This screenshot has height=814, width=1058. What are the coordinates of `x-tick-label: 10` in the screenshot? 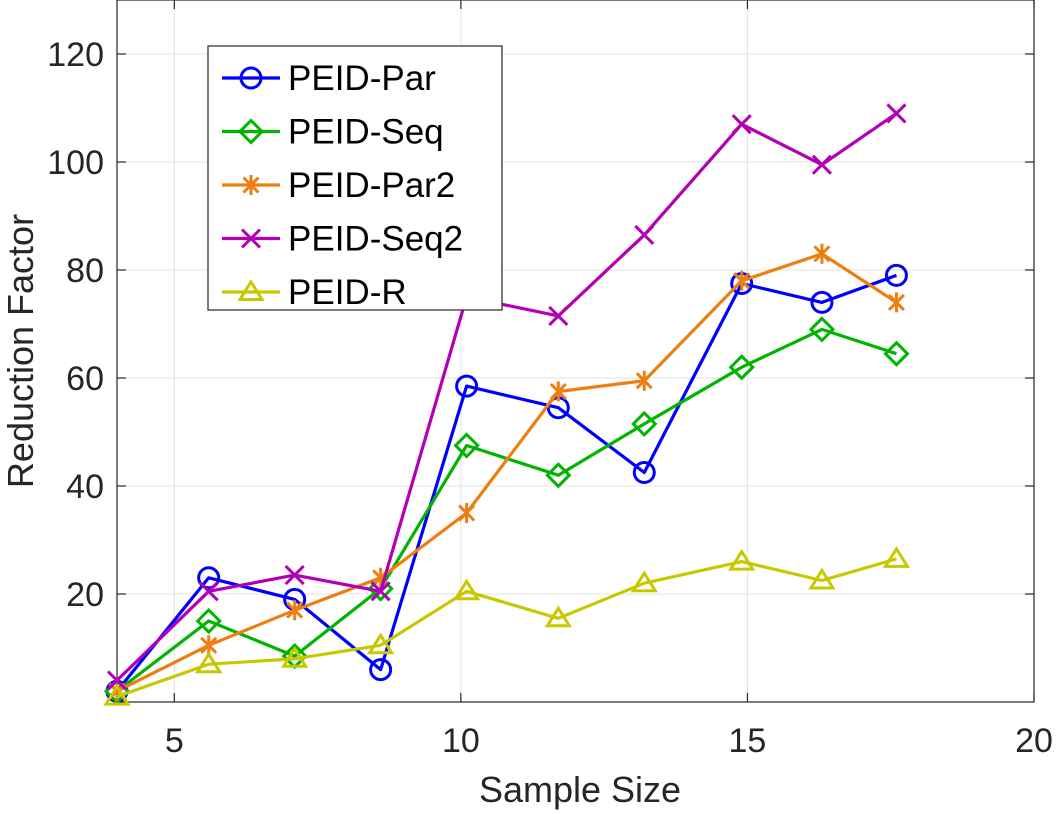 It's located at (461, 741).